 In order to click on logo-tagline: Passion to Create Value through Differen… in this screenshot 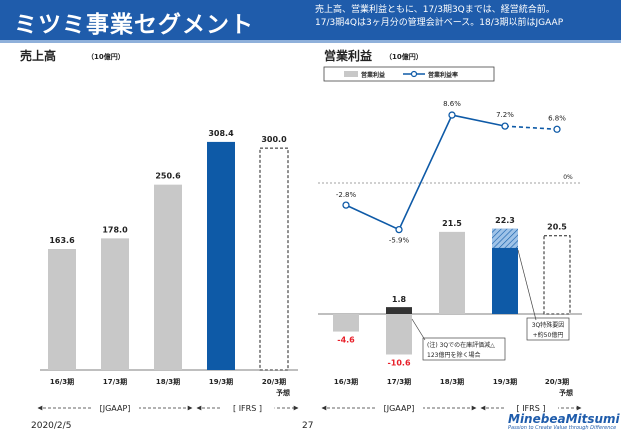, I will do `click(562, 428)`.